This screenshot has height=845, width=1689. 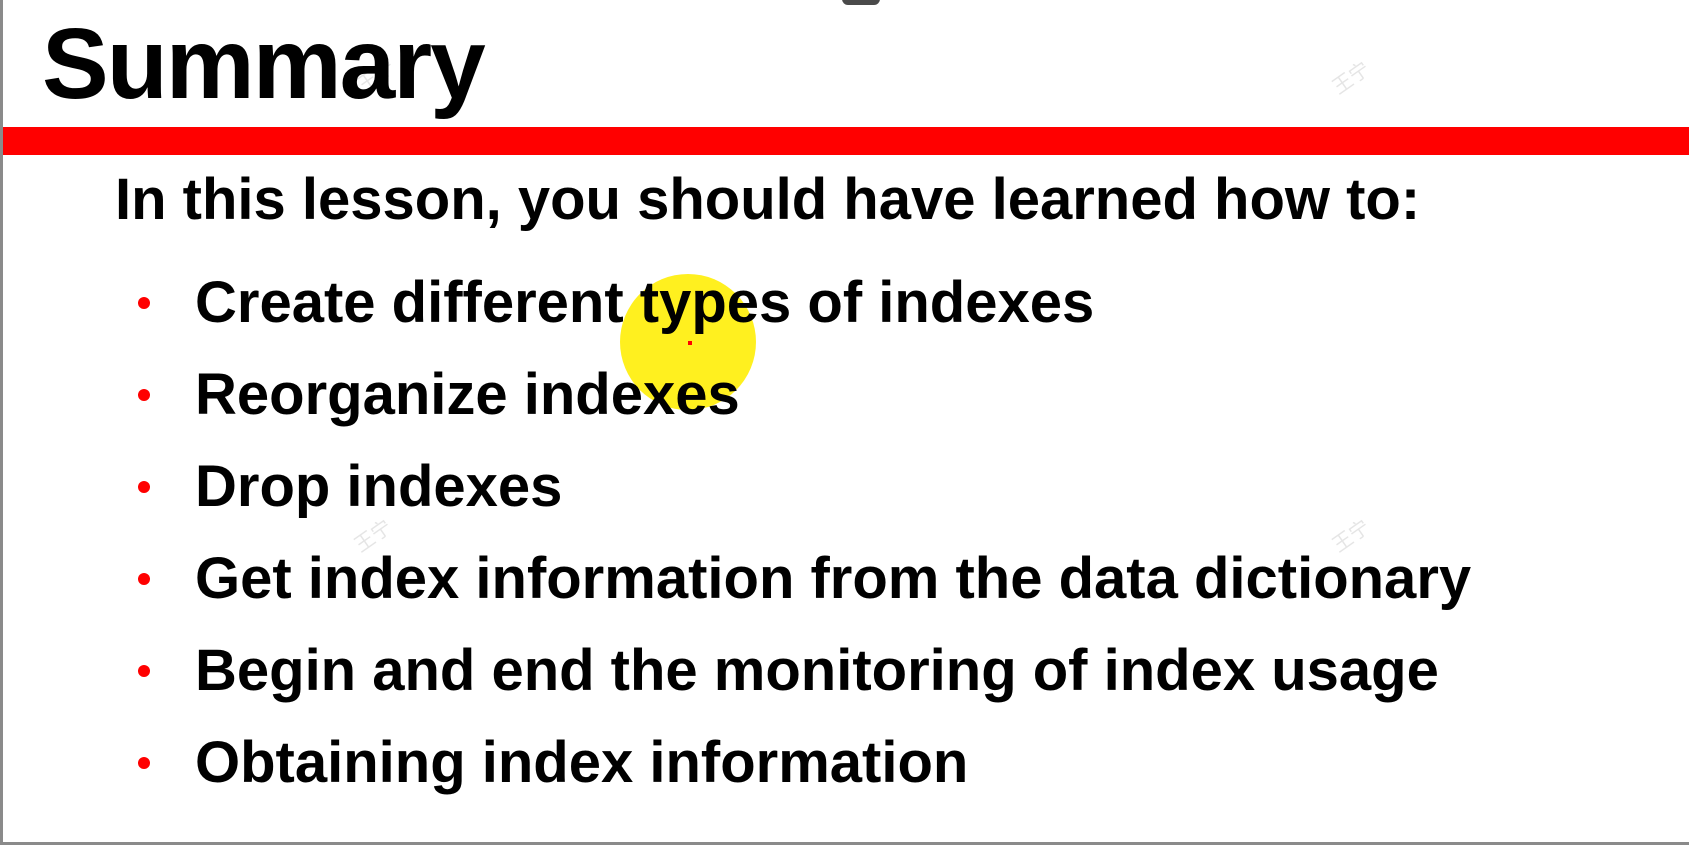 I want to click on window-top-handle, so click(x=861, y=2).